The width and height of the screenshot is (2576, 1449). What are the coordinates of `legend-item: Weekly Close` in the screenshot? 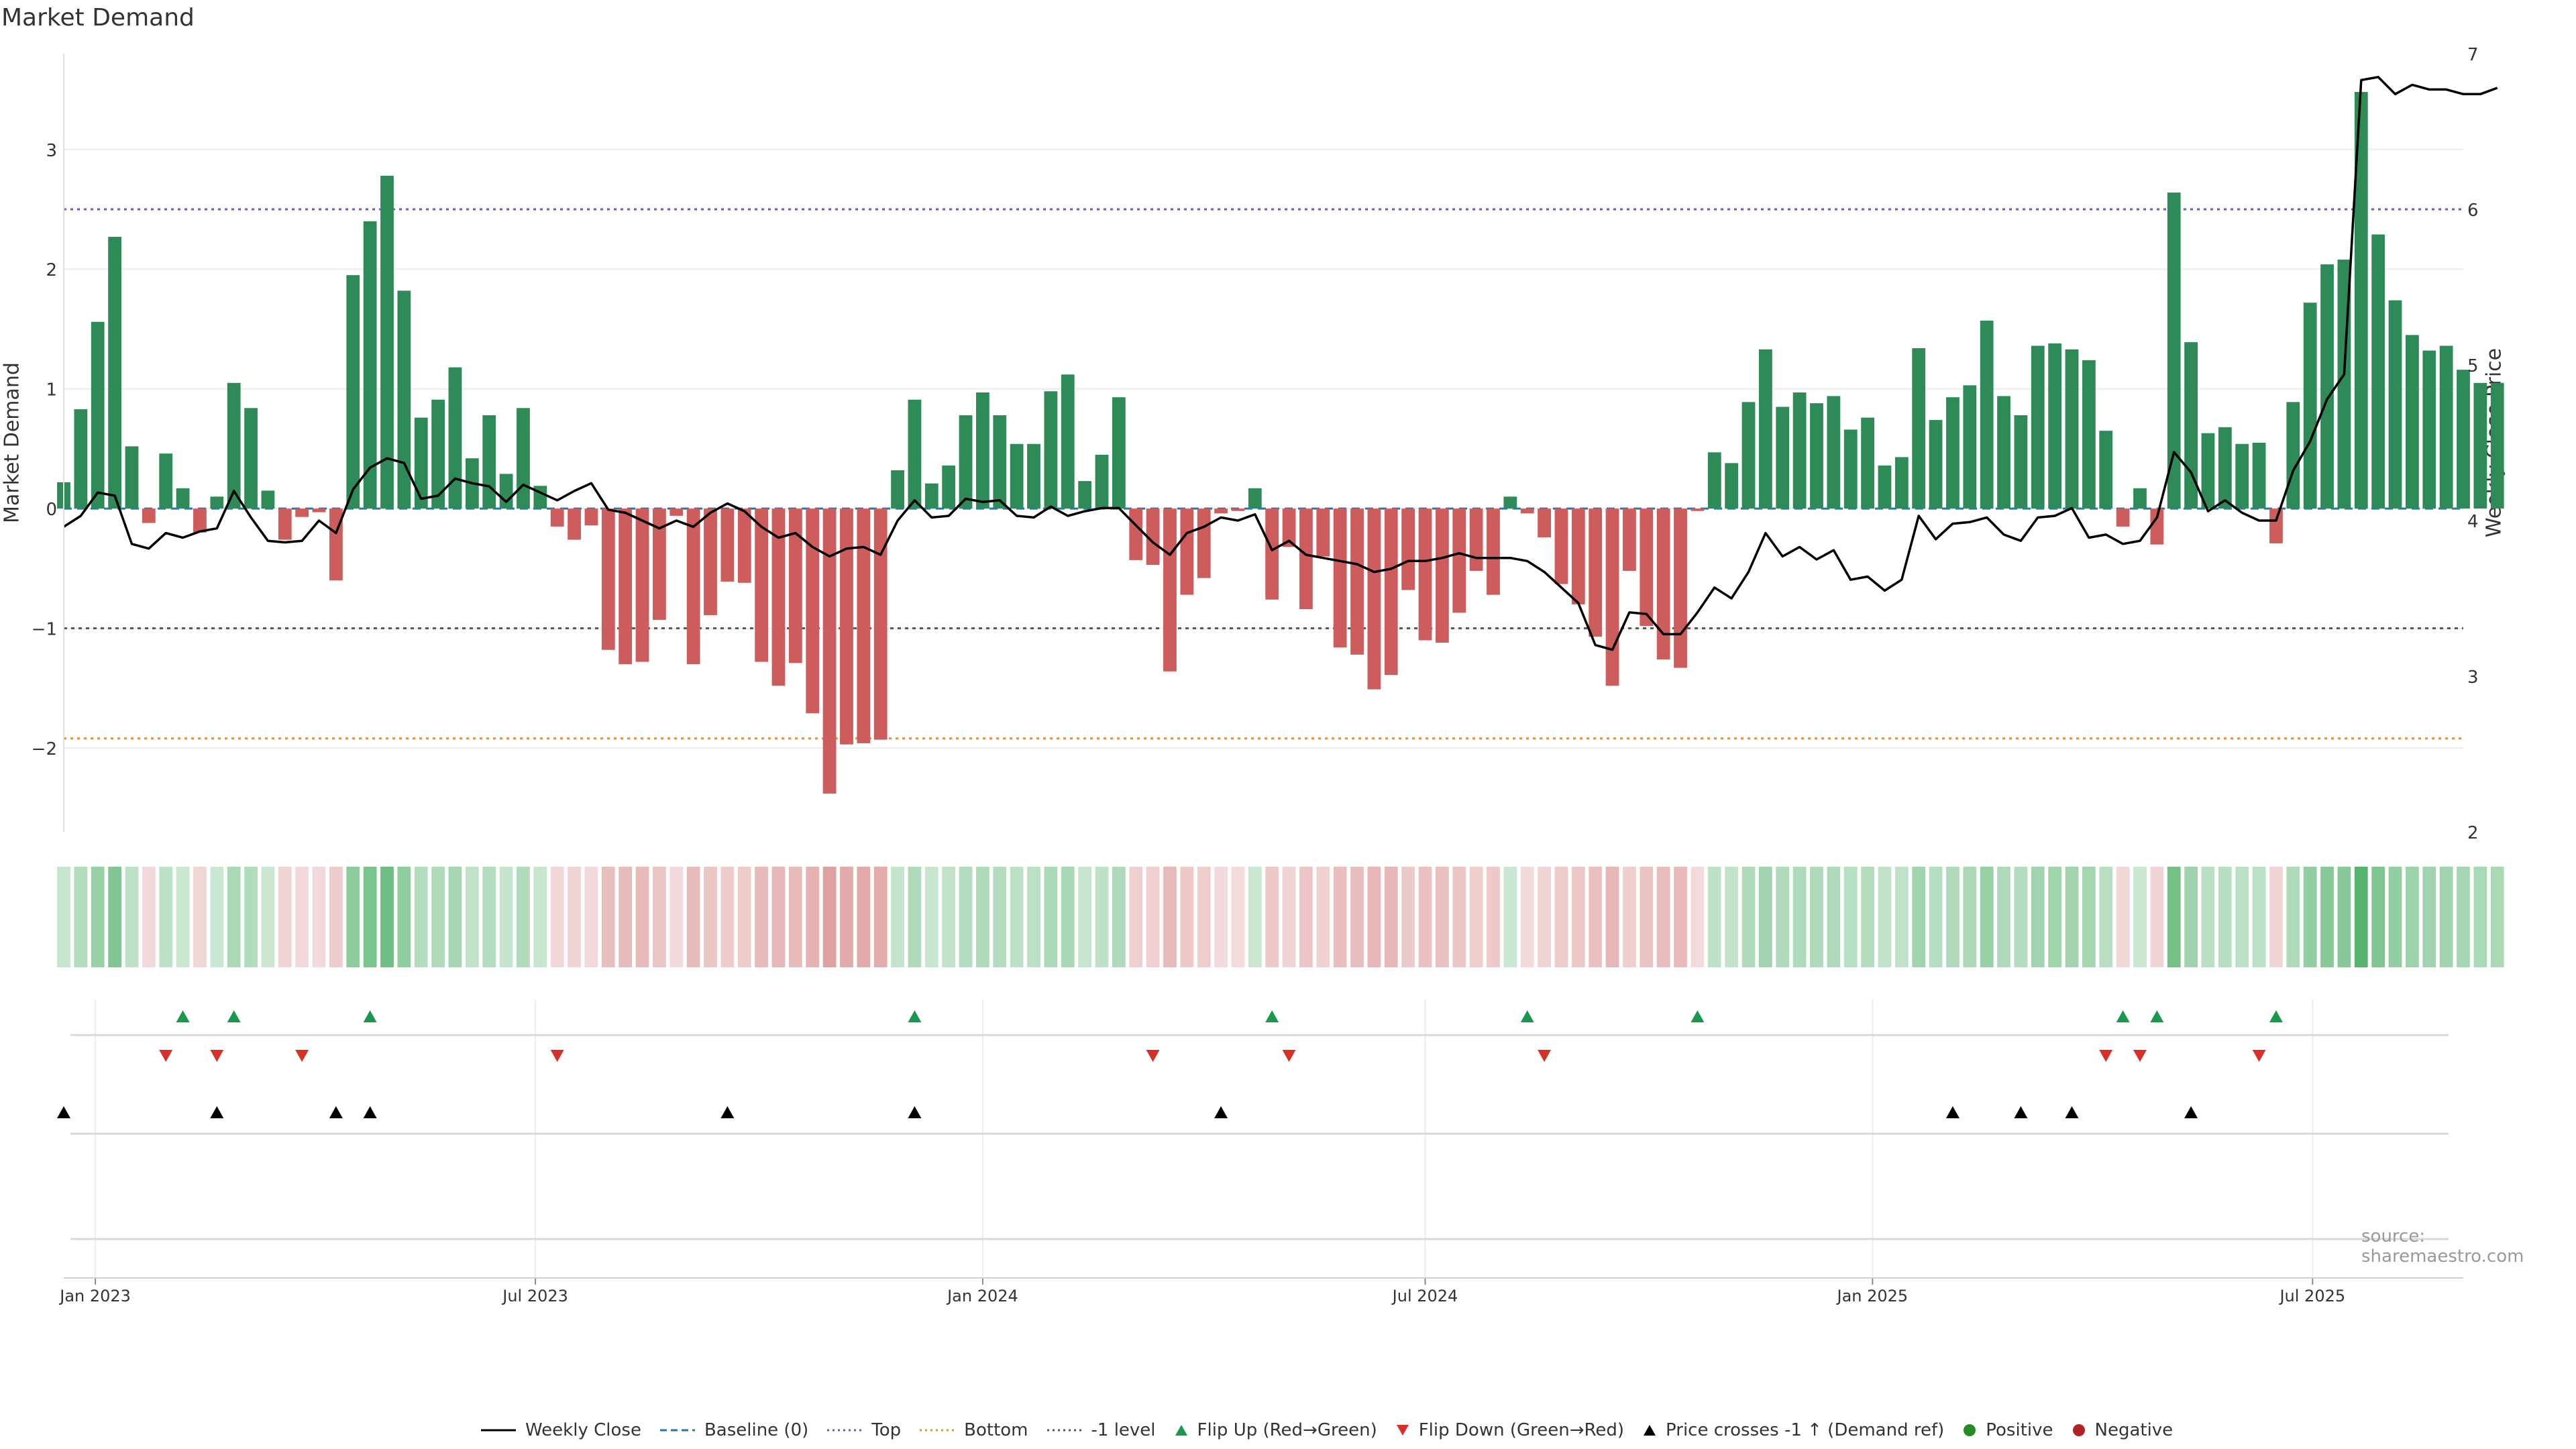 It's located at (560, 1430).